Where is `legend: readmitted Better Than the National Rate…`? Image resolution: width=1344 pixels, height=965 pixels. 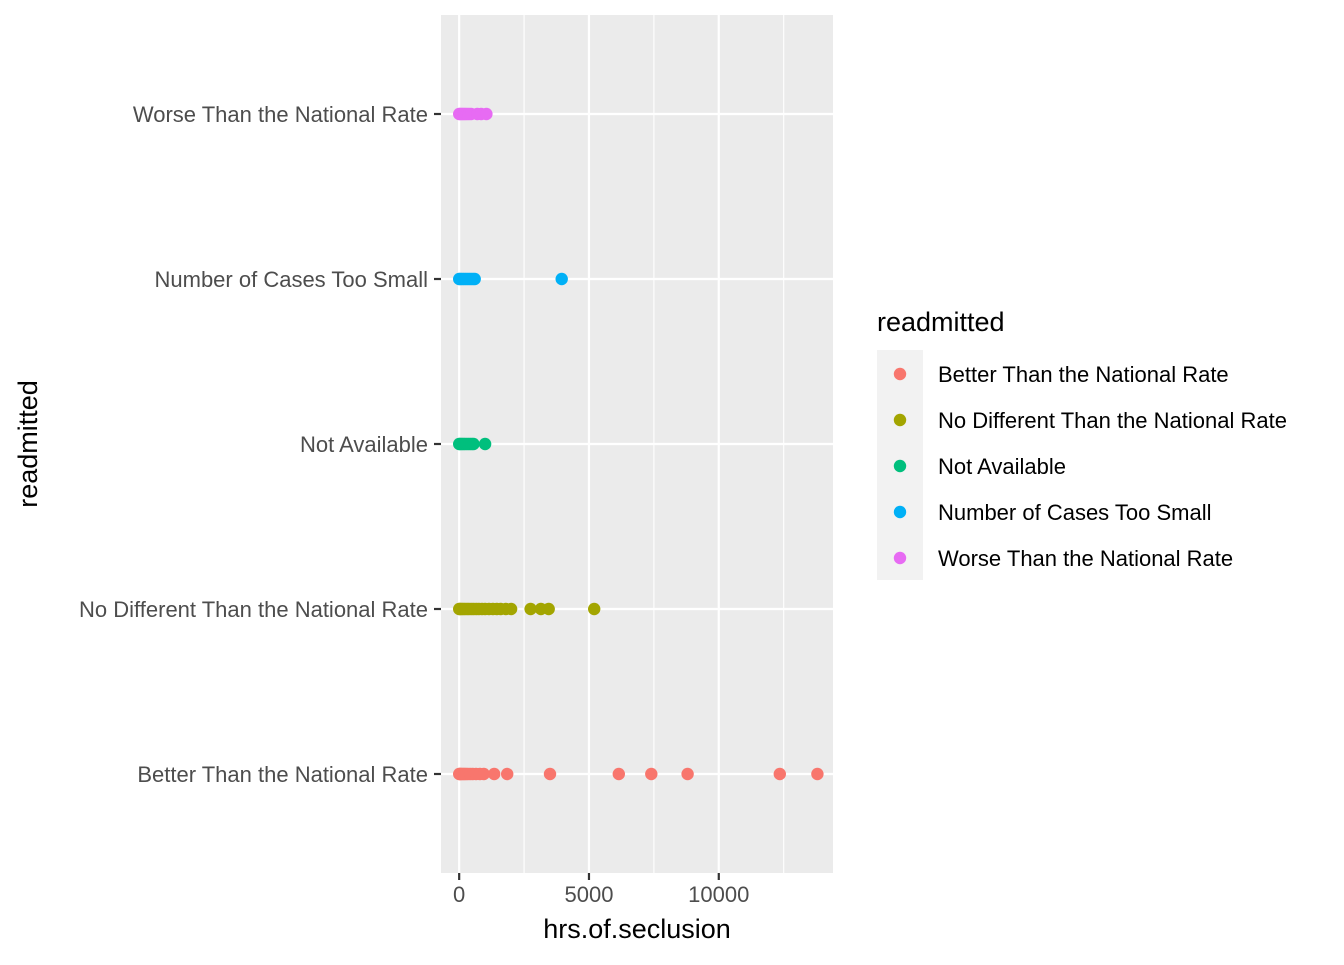
legend: readmitted Better Than the National Rate… is located at coordinates (1082, 443).